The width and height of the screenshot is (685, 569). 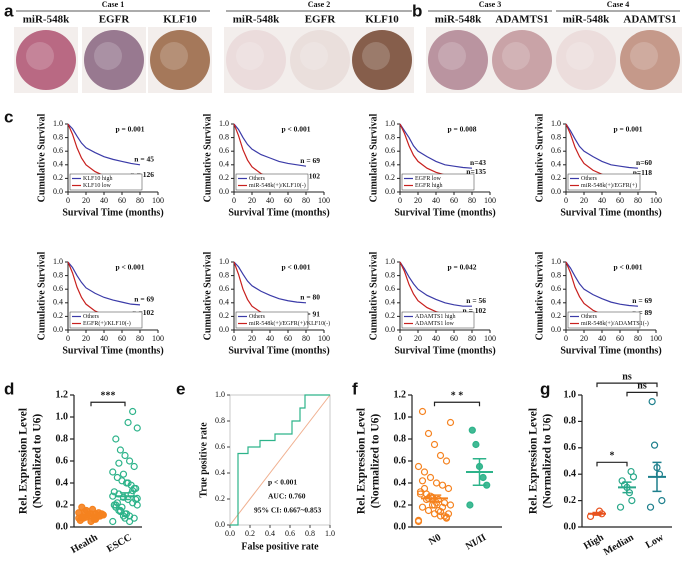 What do you see at coordinates (58, 136) in the screenshot?
I see `y-tick-label: 0.8` at bounding box center [58, 136].